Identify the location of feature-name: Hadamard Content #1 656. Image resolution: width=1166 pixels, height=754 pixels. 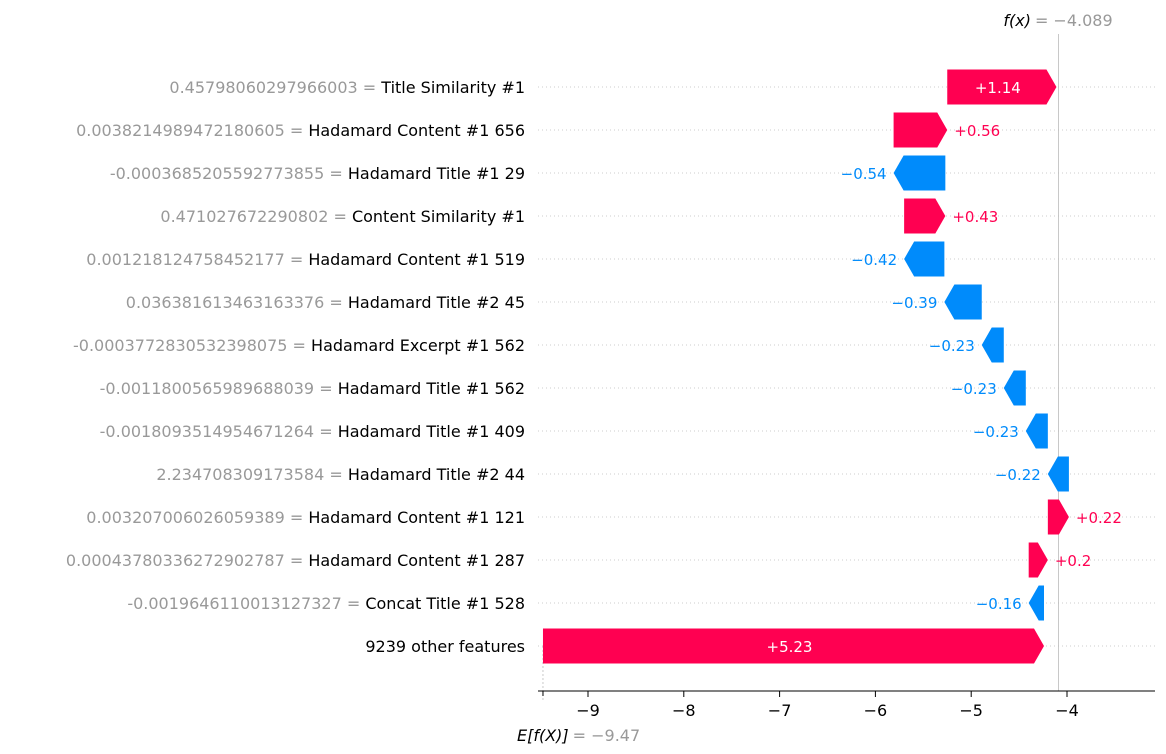
(416, 130).